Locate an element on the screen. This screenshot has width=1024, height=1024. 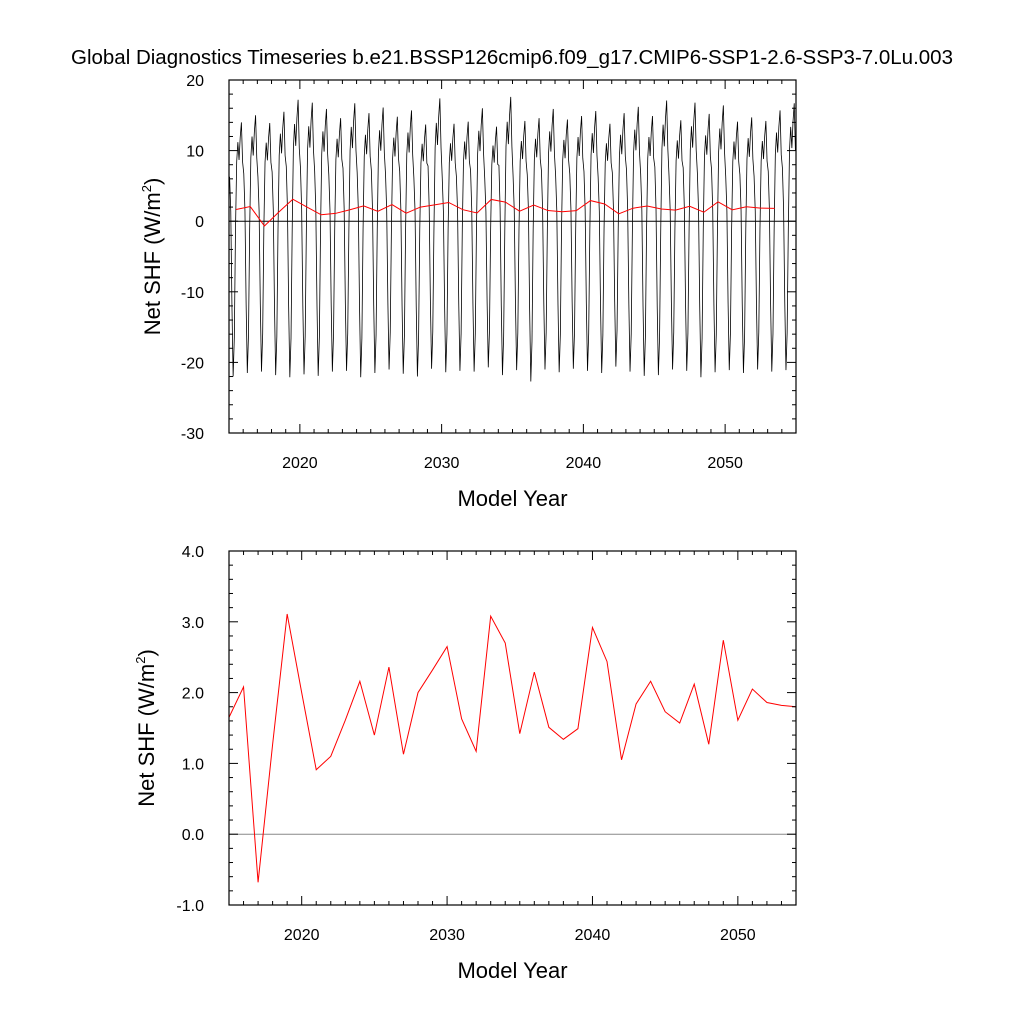
y-tick-label: -30 is located at coordinates (192, 434).